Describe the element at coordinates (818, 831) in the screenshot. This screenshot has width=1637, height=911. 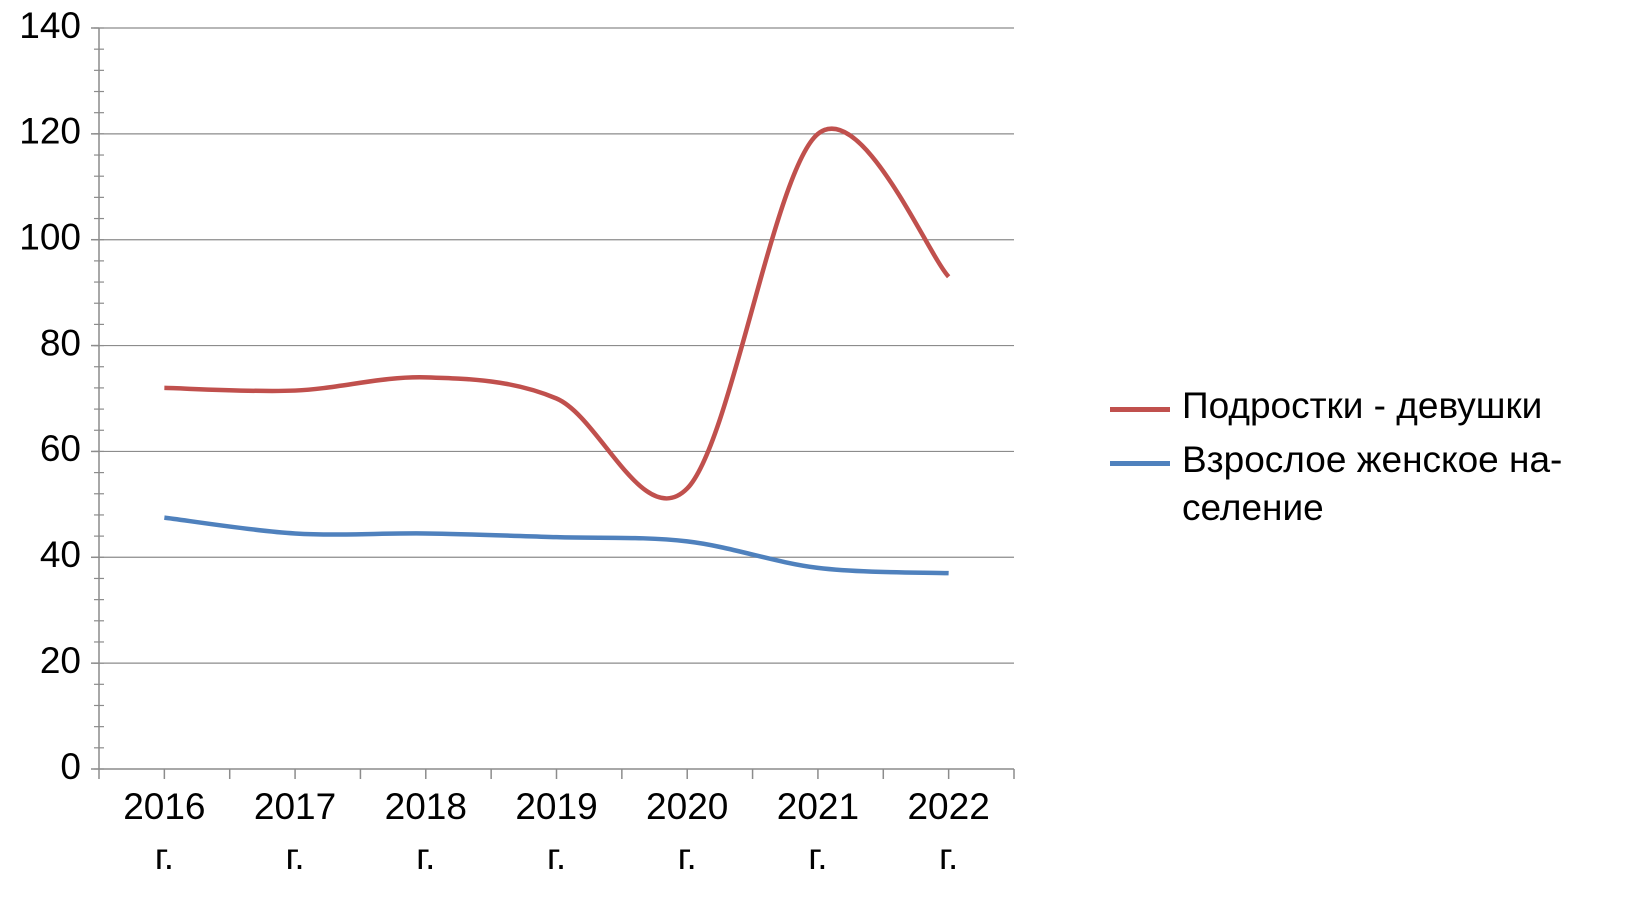
I see `x-tick-label-5: 2021 г.` at that location.